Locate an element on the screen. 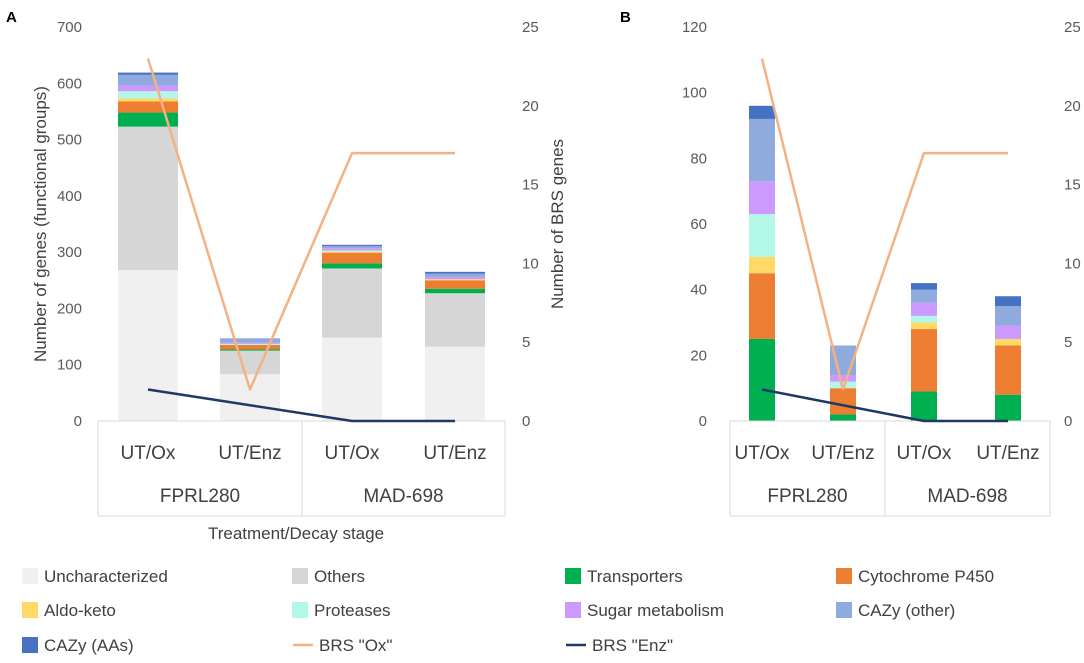  legend-label-aldo-keto: Aldo-keto is located at coordinates (80, 610).